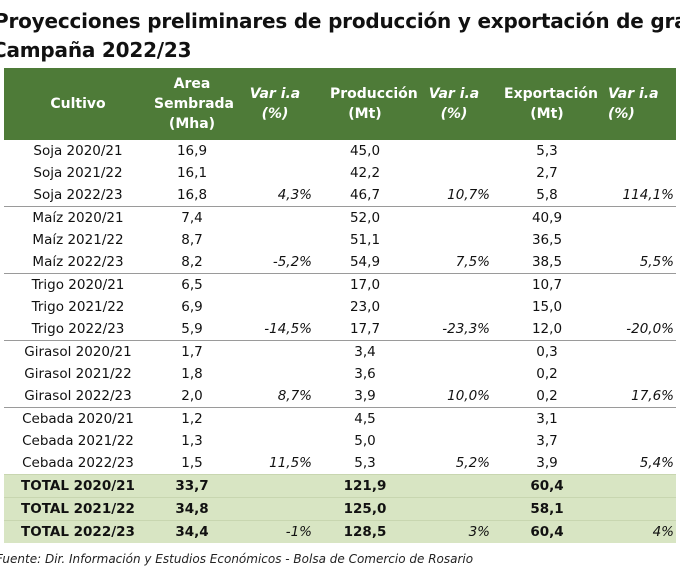 Image resolution: width=680 pixels, height=576 pixels. What do you see at coordinates (192, 284) in the screenshot?
I see `cell-area: 6,5` at bounding box center [192, 284].